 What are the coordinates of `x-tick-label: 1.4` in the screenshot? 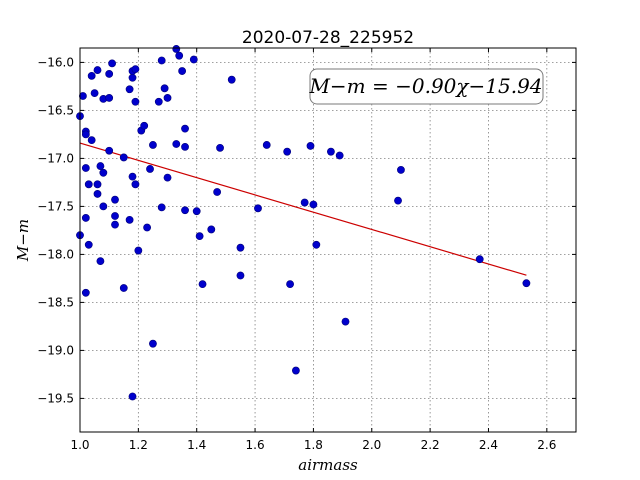 It's located at (196, 445).